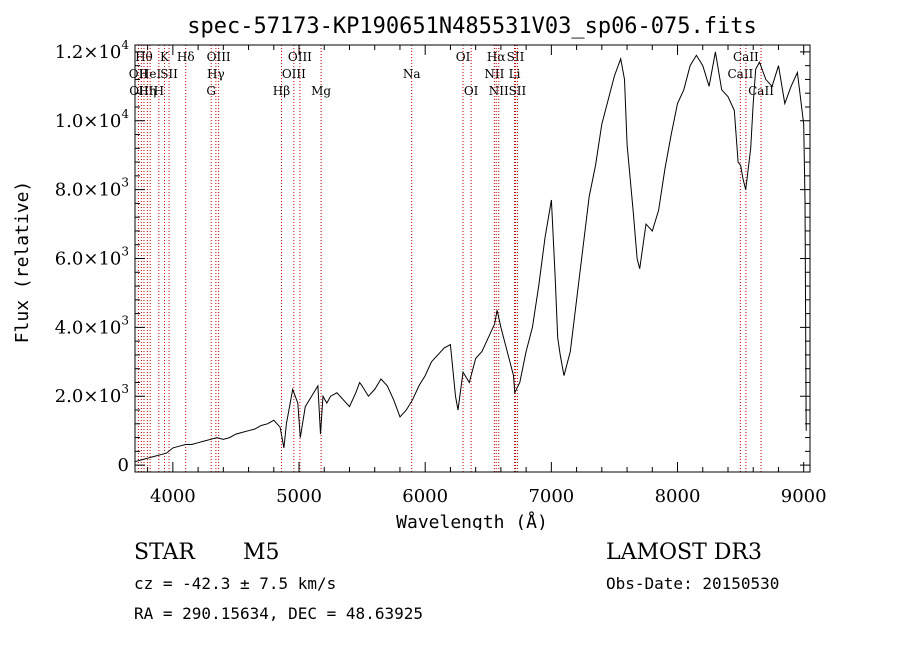 The width and height of the screenshot is (900, 649). Describe the element at coordinates (92, 119) in the screenshot. I see `y-tick-label: 1.0×10⁴` at that location.